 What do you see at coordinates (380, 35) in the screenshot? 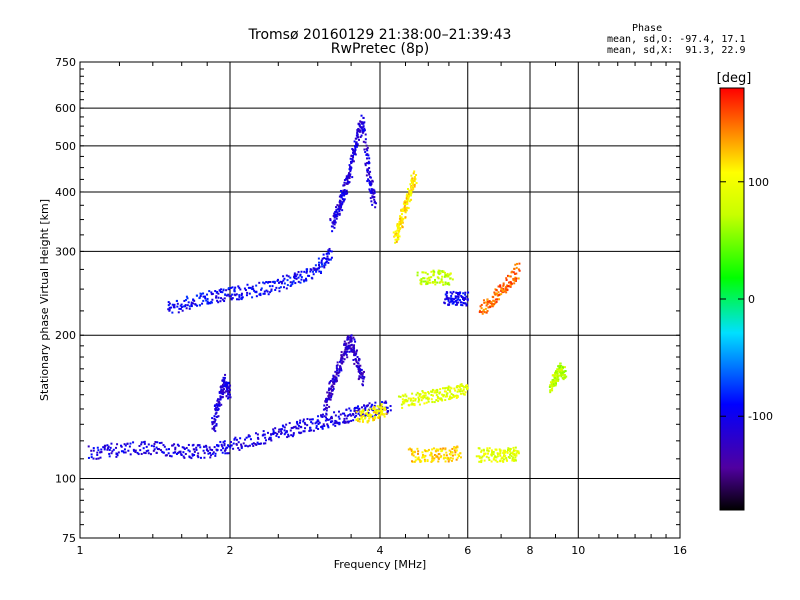
I see `chart-title: Tromsø 20160129 21:38:00–21:39:43` at bounding box center [380, 35].